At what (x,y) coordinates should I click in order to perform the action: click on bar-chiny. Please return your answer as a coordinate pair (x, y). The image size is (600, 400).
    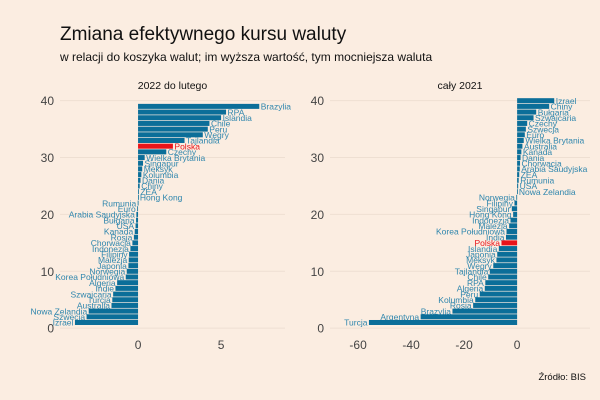
    Looking at the image, I should click on (139, 186).